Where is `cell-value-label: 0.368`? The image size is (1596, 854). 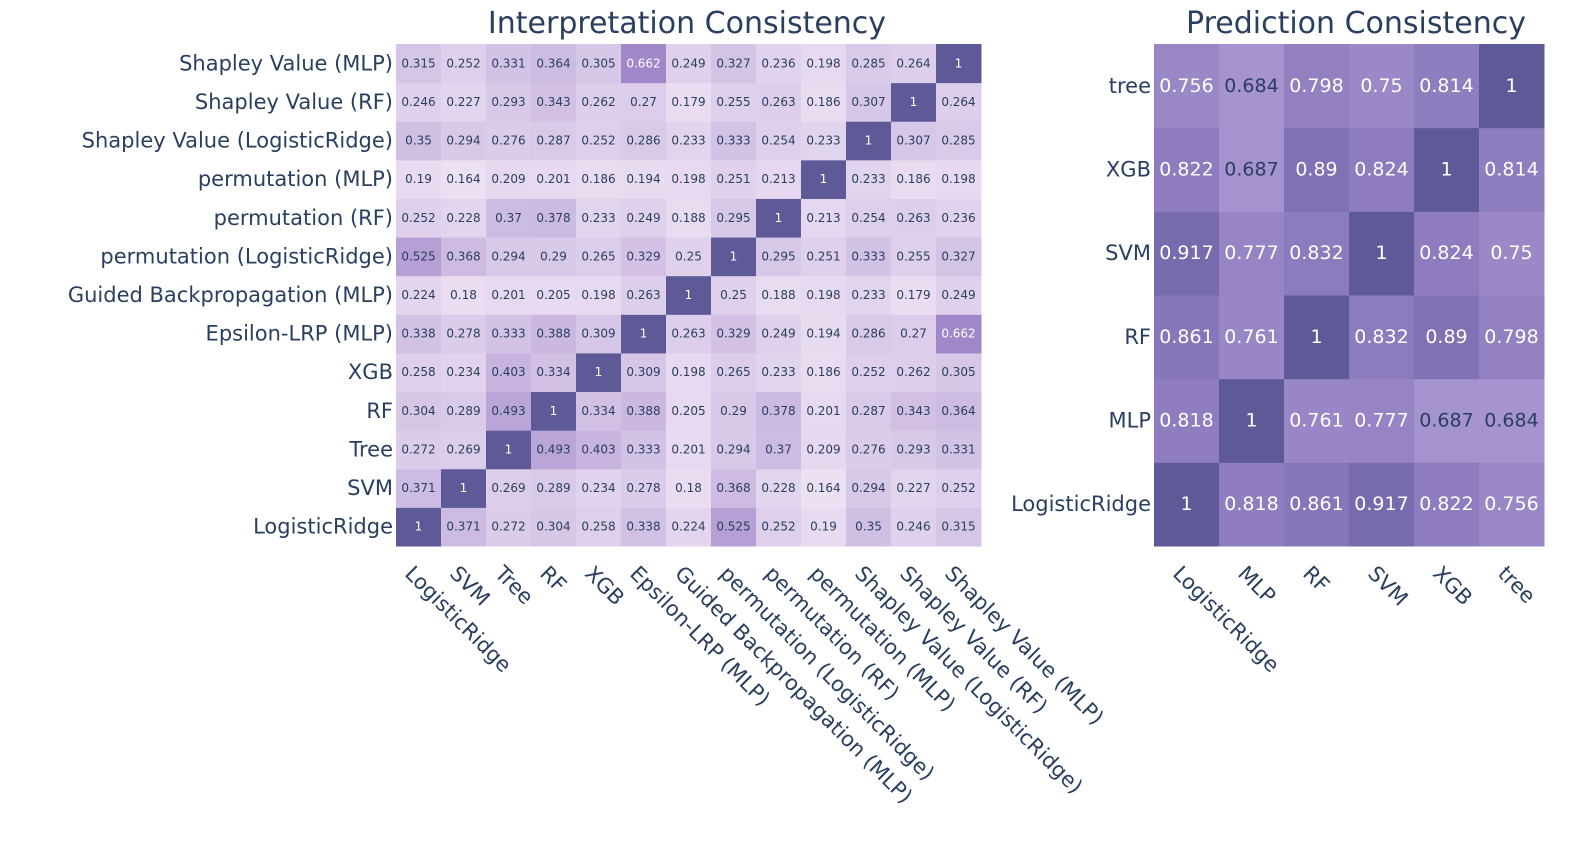
cell-value-label: 0.368 is located at coordinates (463, 256).